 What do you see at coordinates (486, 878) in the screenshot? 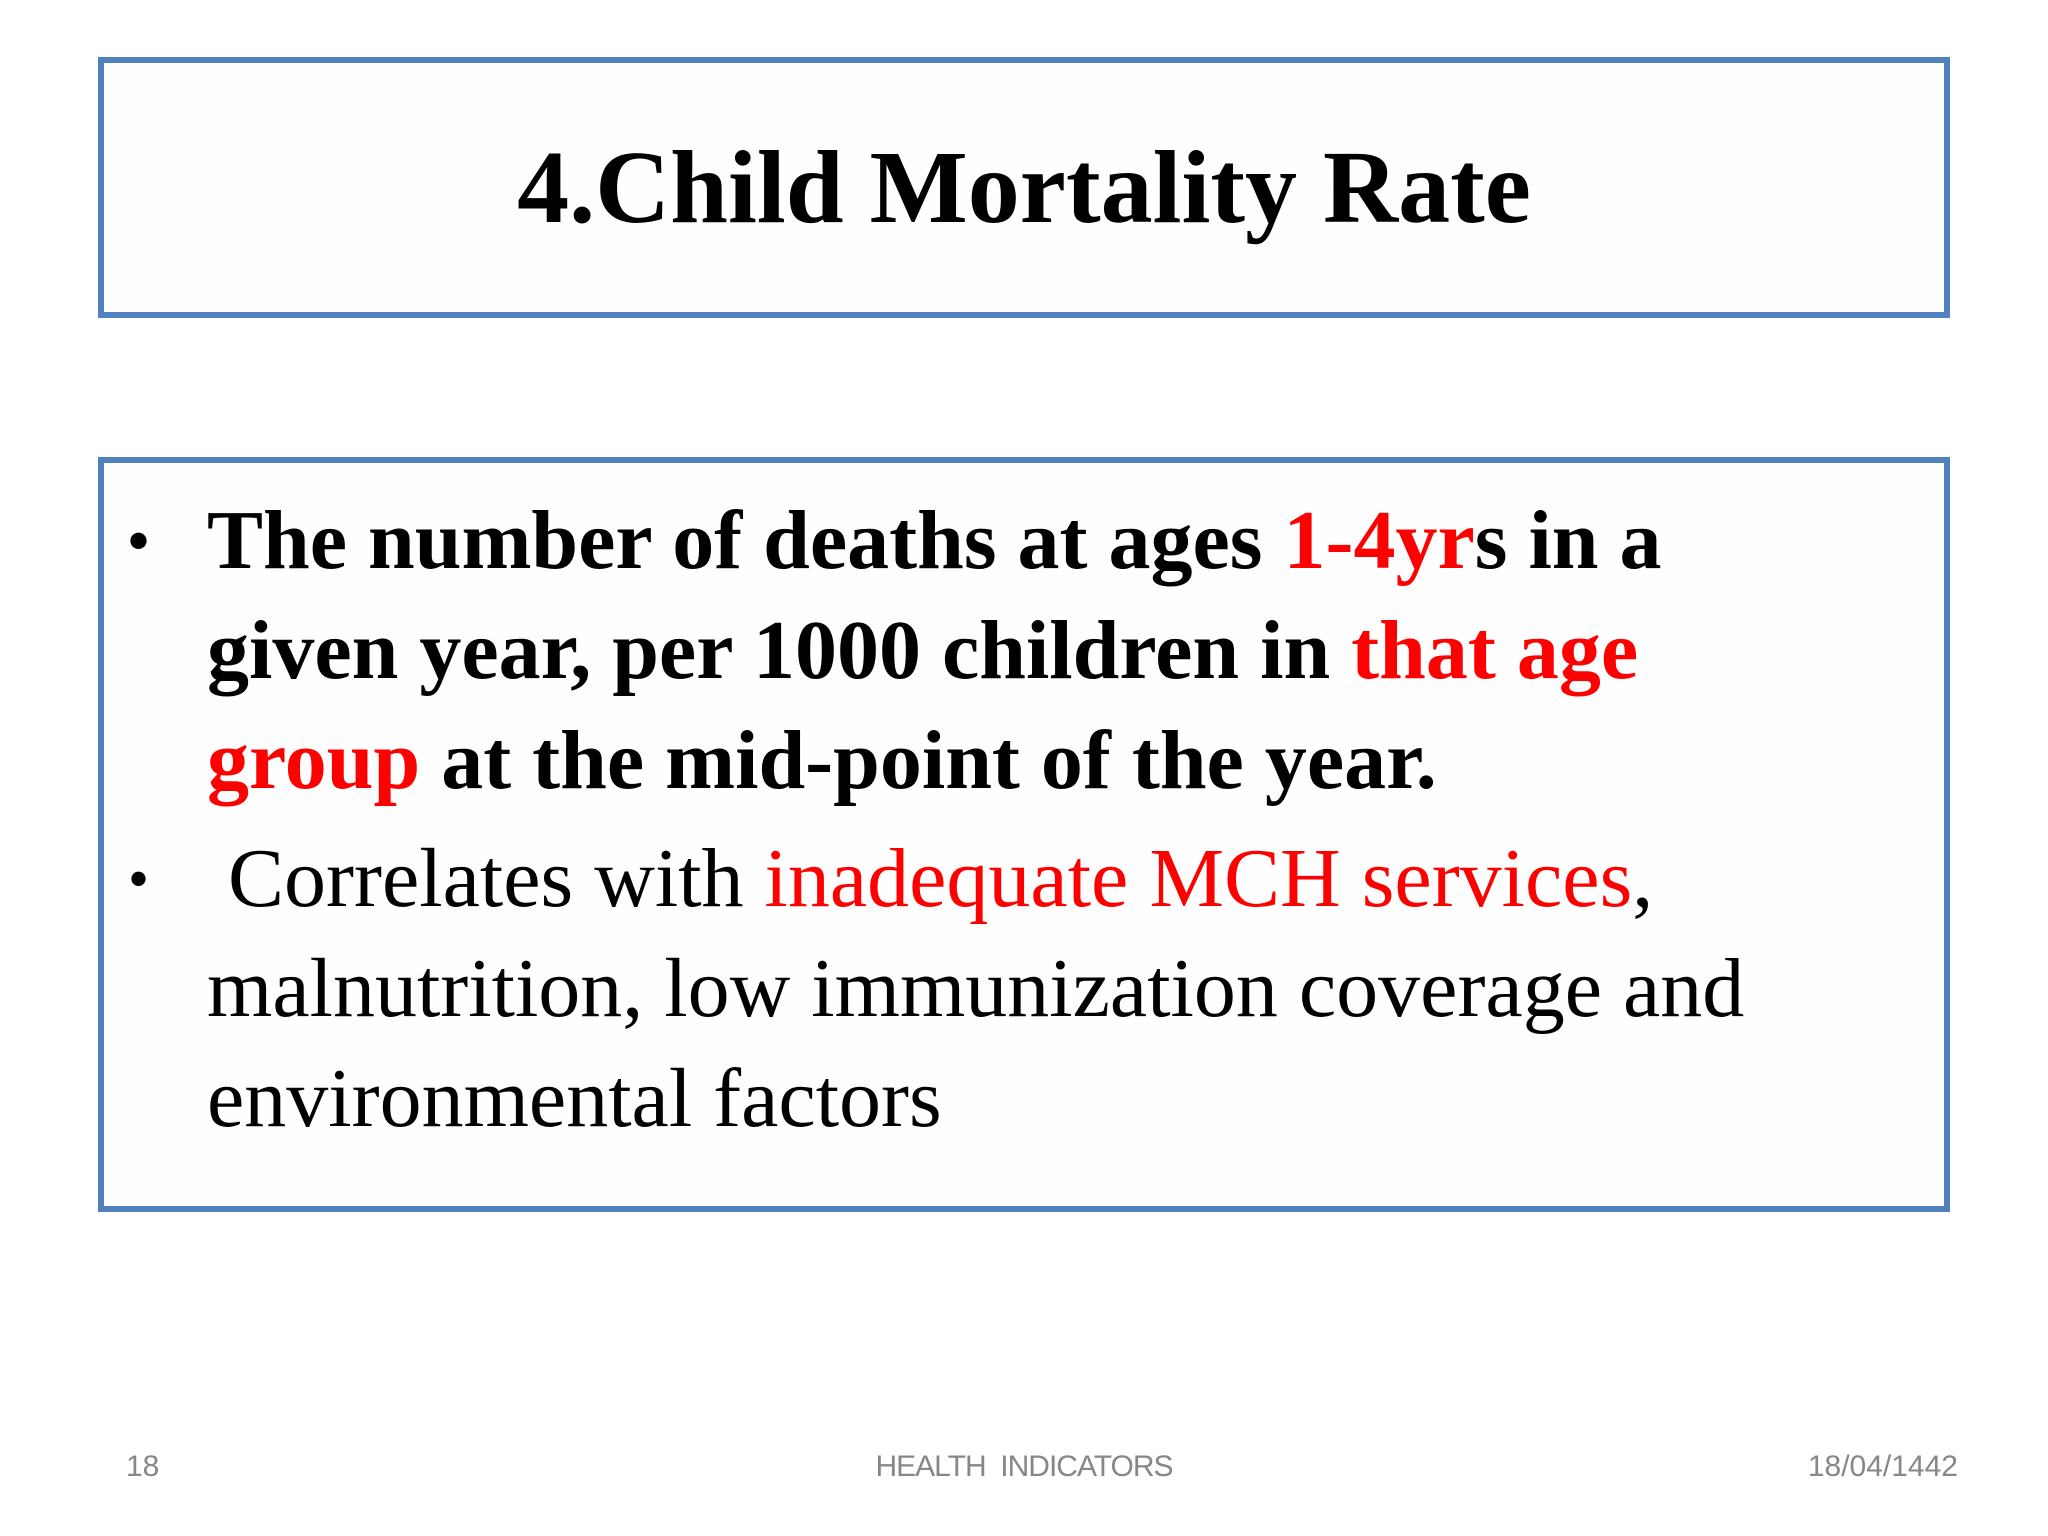
I see `text-segment: Correlates with` at bounding box center [486, 878].